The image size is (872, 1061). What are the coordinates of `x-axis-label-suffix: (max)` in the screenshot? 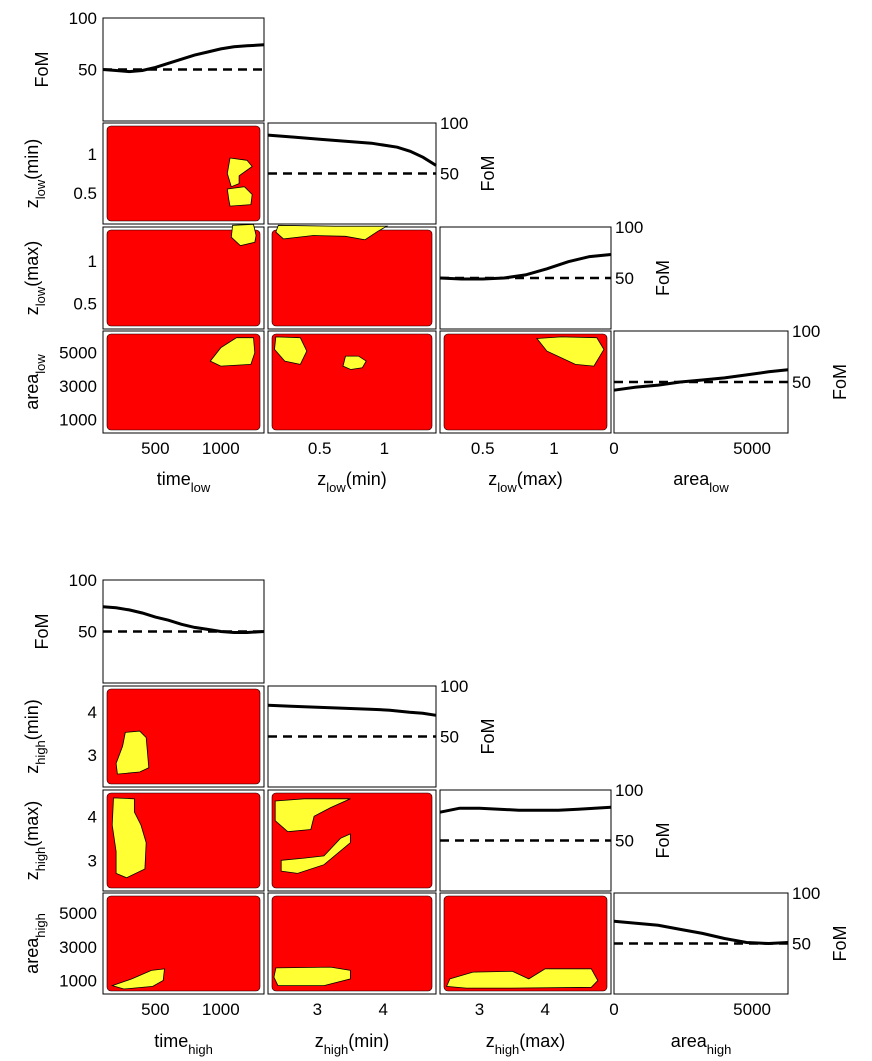 It's located at (542, 1041).